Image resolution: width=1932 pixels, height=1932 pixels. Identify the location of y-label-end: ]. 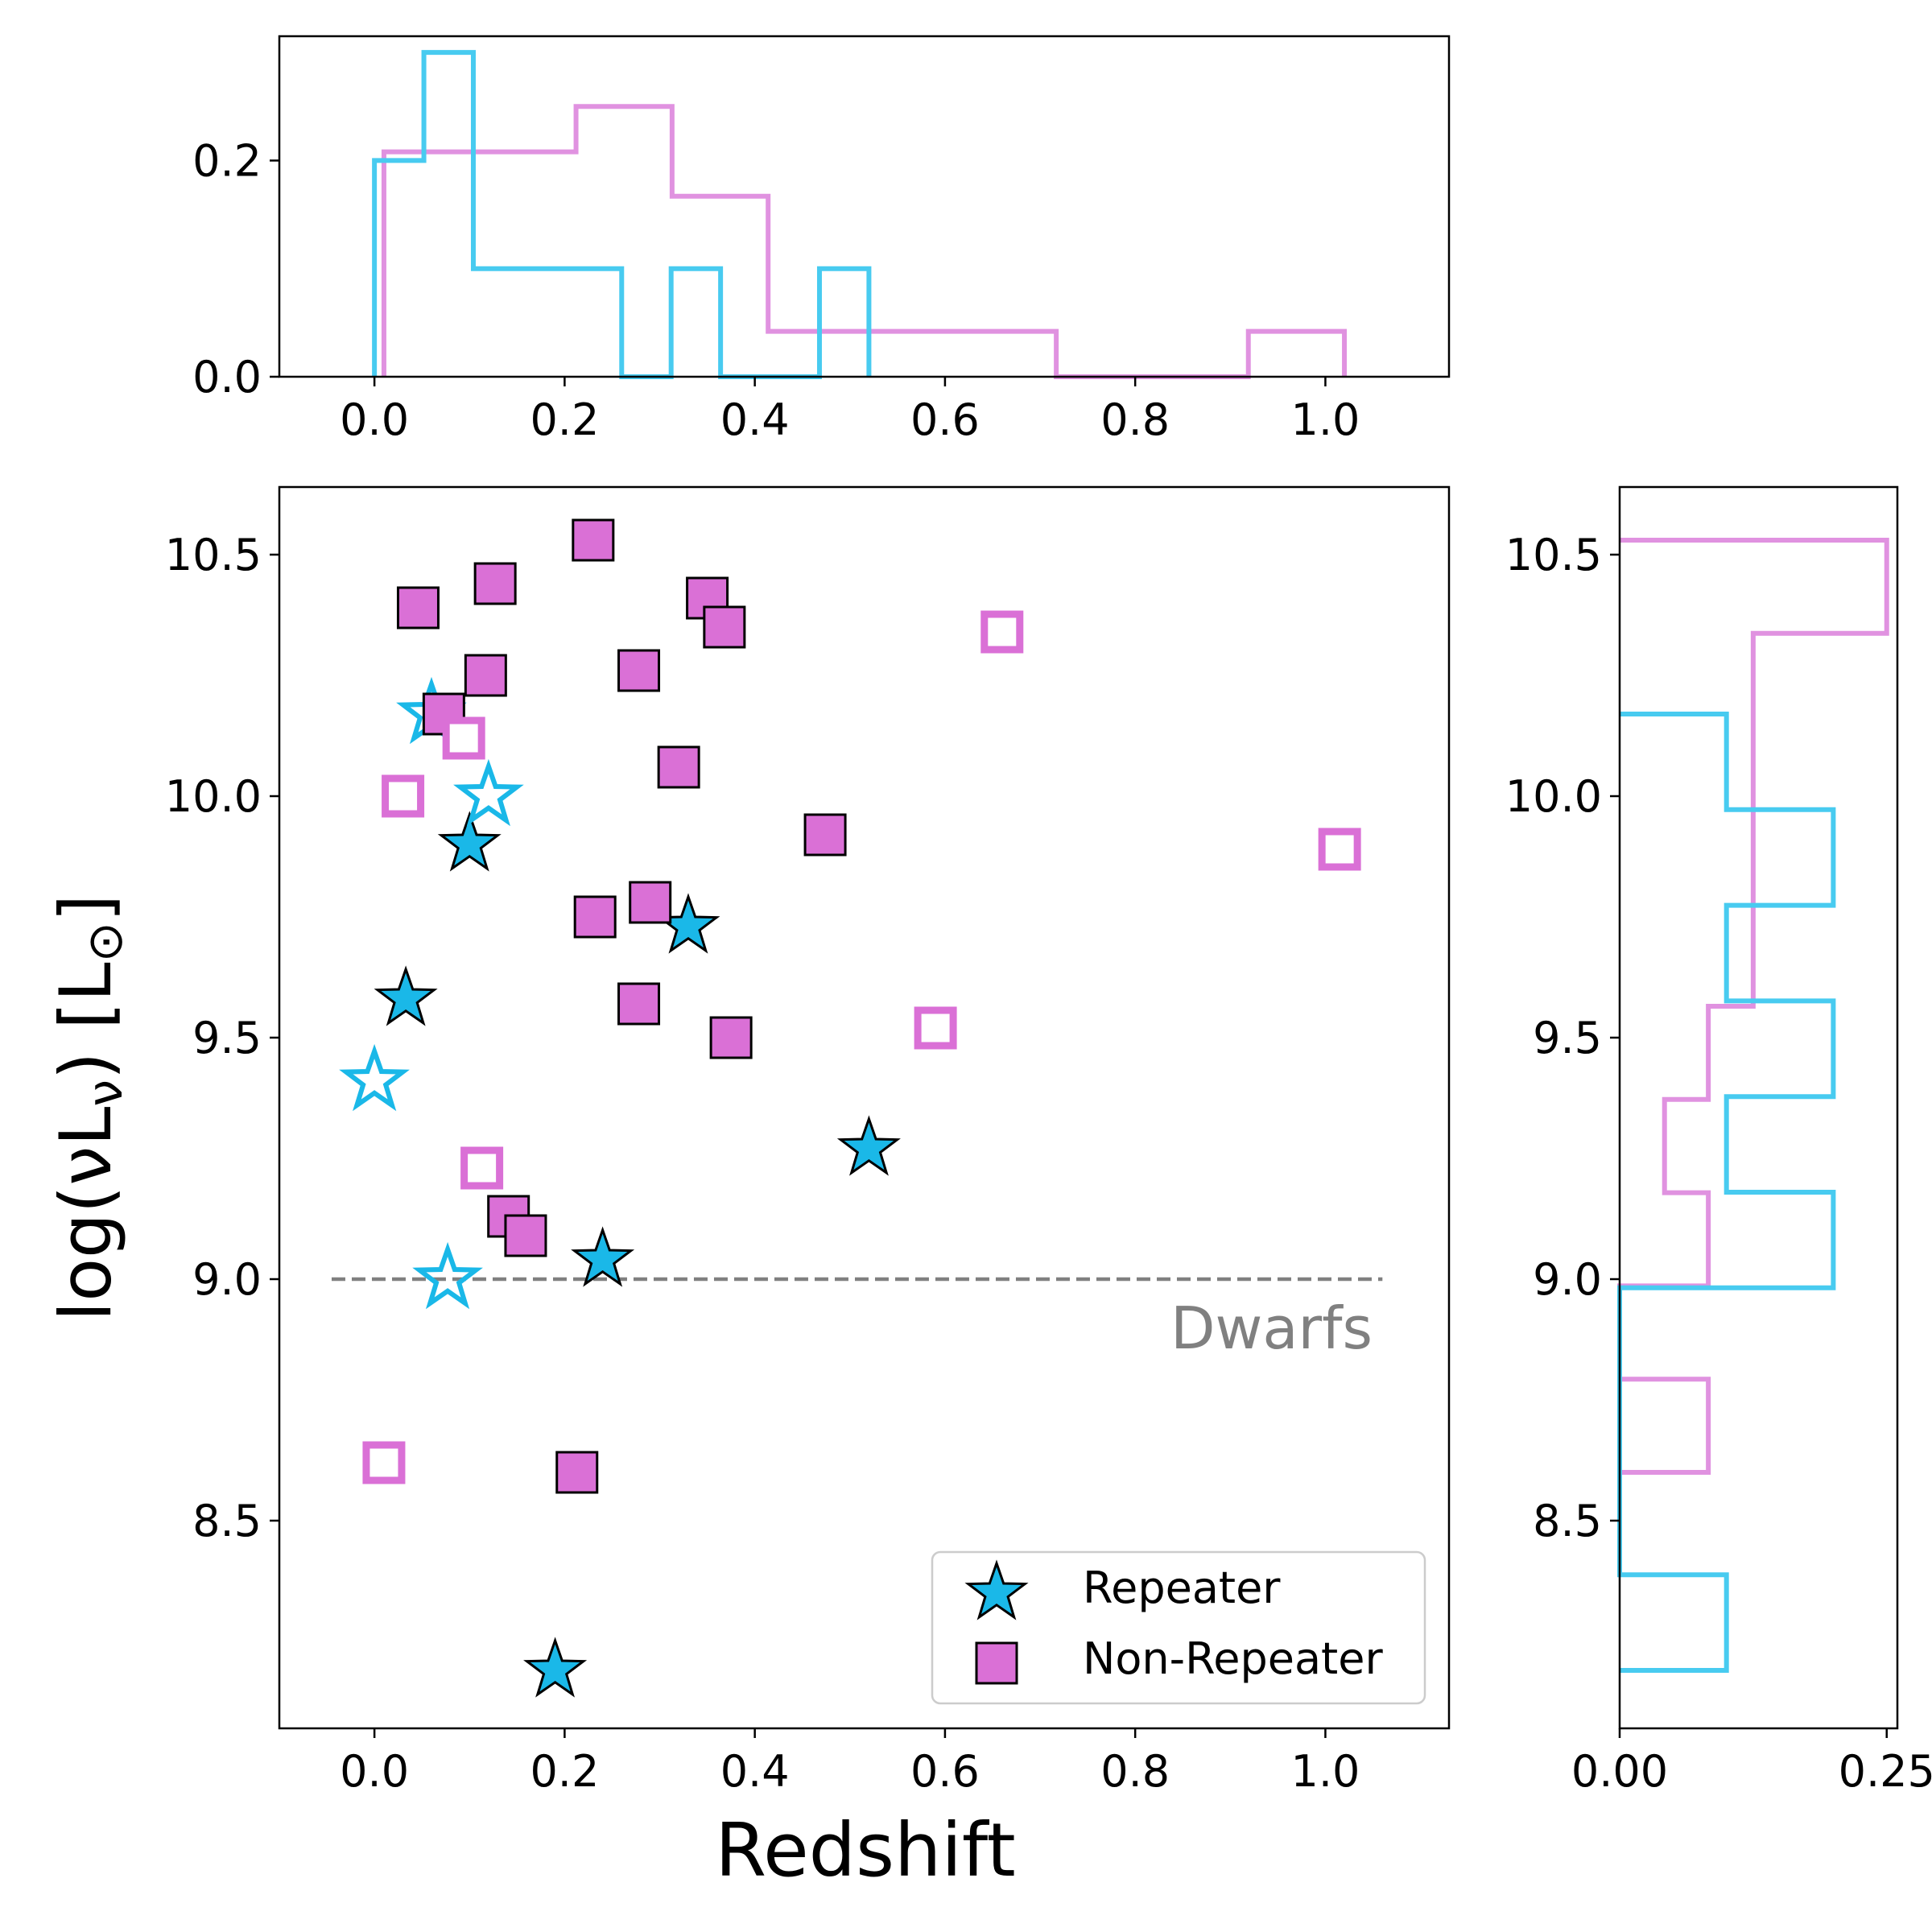
(85, 908).